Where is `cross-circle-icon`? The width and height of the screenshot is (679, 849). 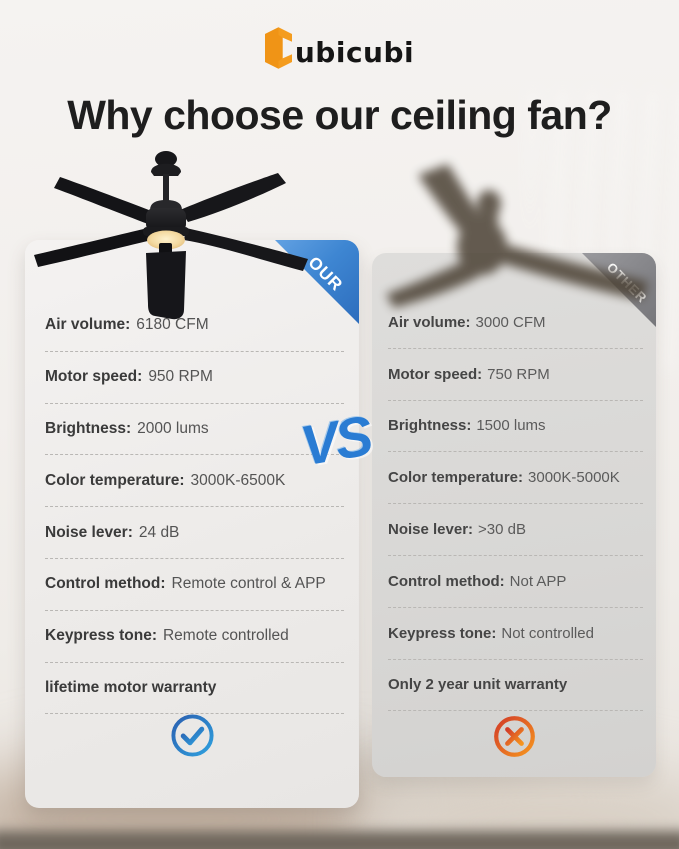
cross-circle-icon is located at coordinates (514, 736).